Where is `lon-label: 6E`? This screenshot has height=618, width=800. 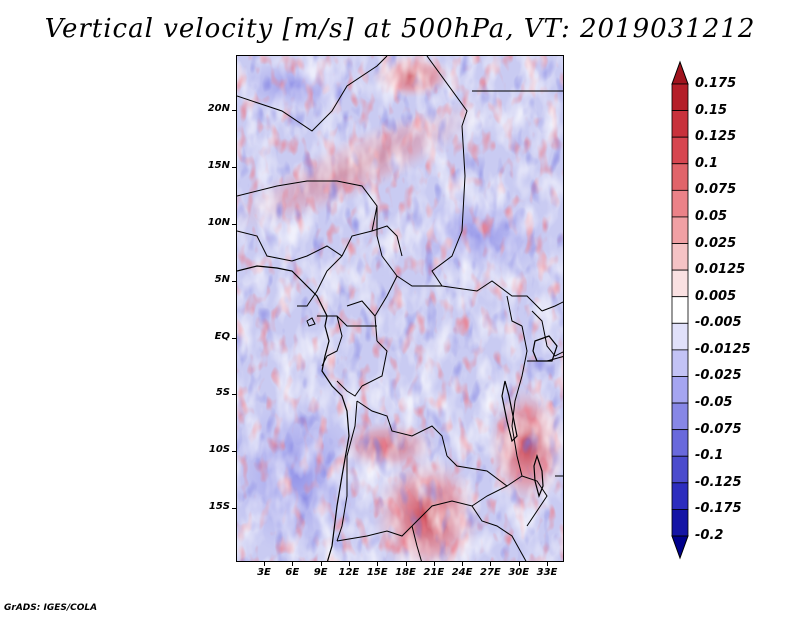
lon-label: 6E is located at coordinates (292, 572).